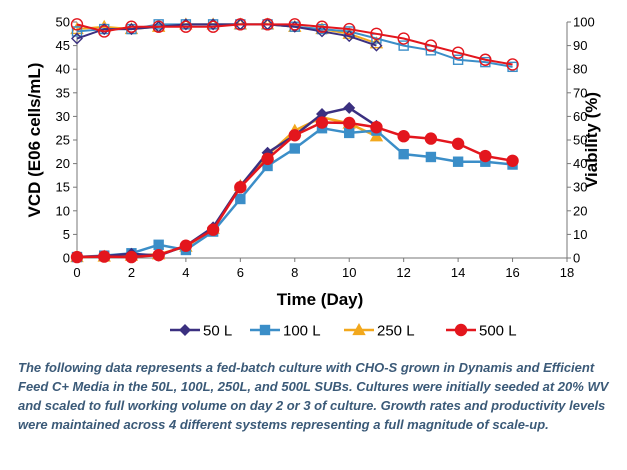  What do you see at coordinates (63, 210) in the screenshot?
I see `y-tick-label: 10` at bounding box center [63, 210].